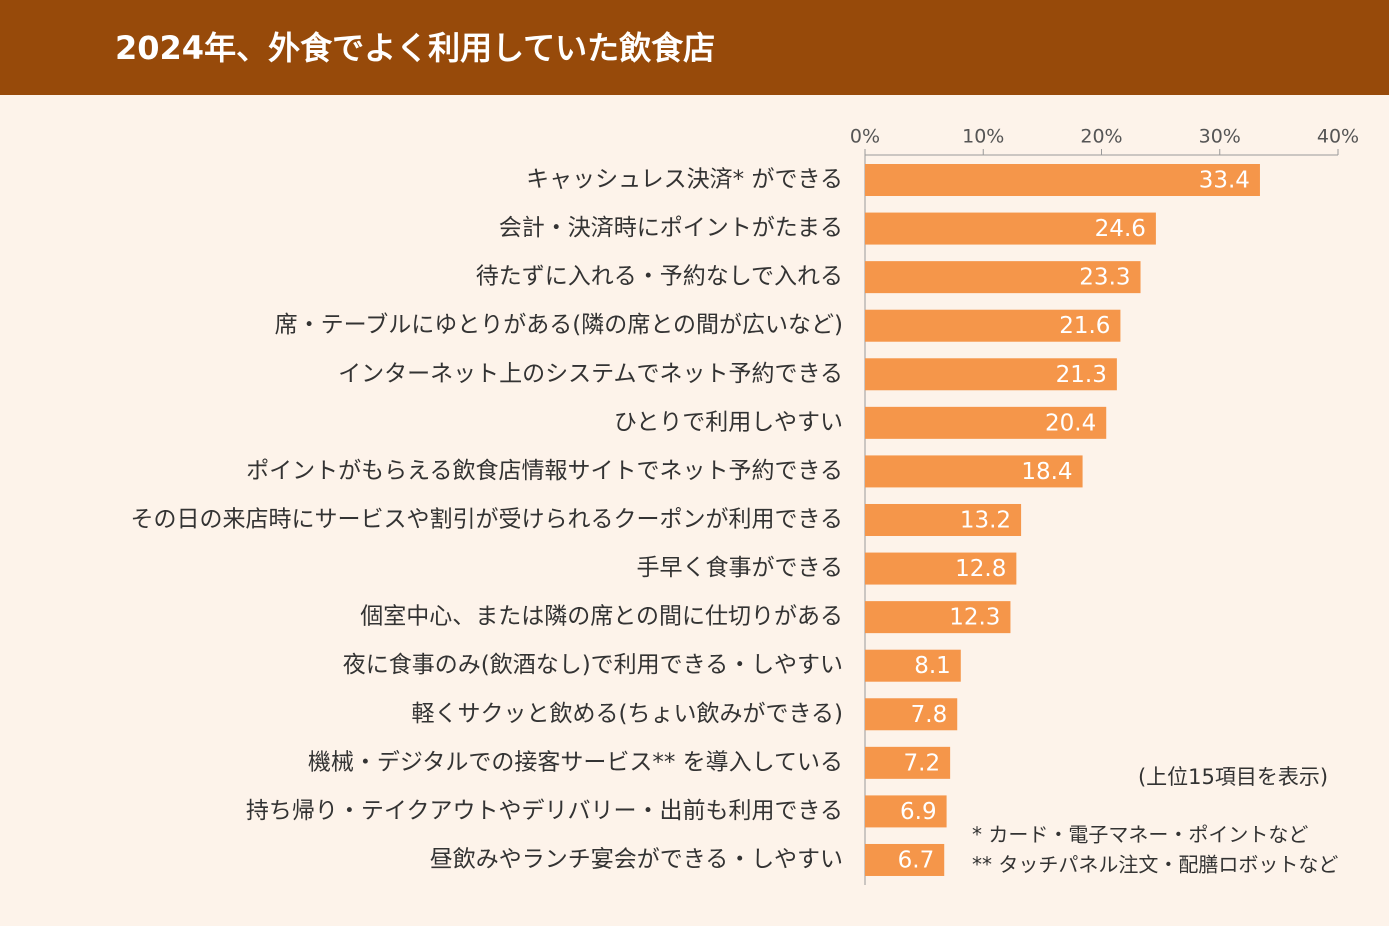  I want to click on y-tick-label: 会計・決済時にポイントがたまる, so click(671, 228).